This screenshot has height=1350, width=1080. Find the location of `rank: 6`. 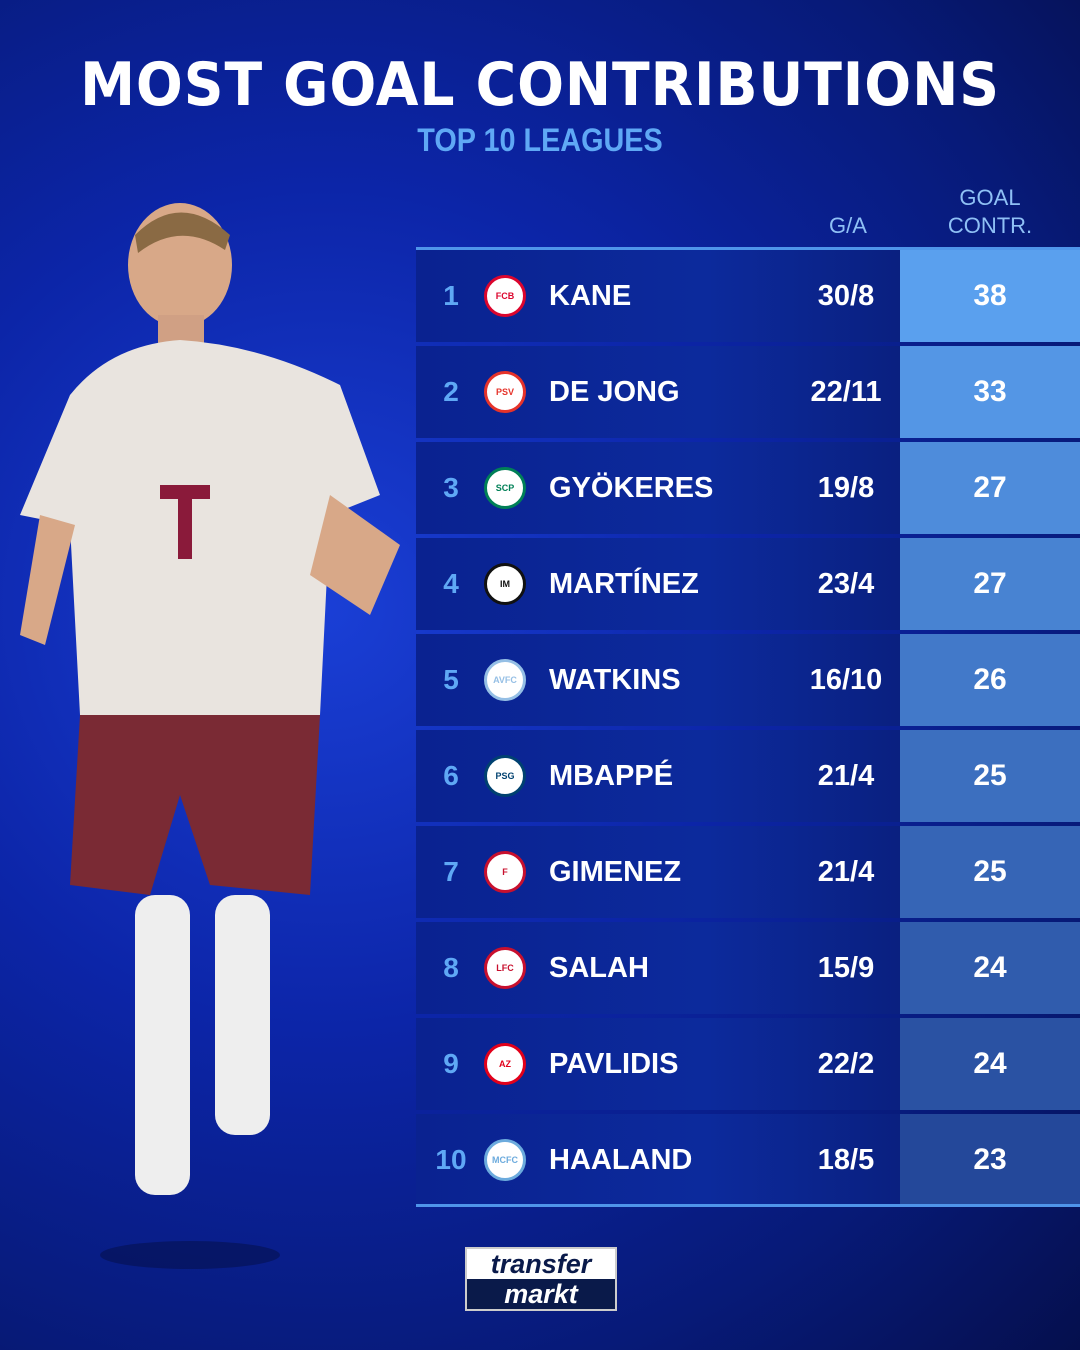

rank: 6 is located at coordinates (451, 775).